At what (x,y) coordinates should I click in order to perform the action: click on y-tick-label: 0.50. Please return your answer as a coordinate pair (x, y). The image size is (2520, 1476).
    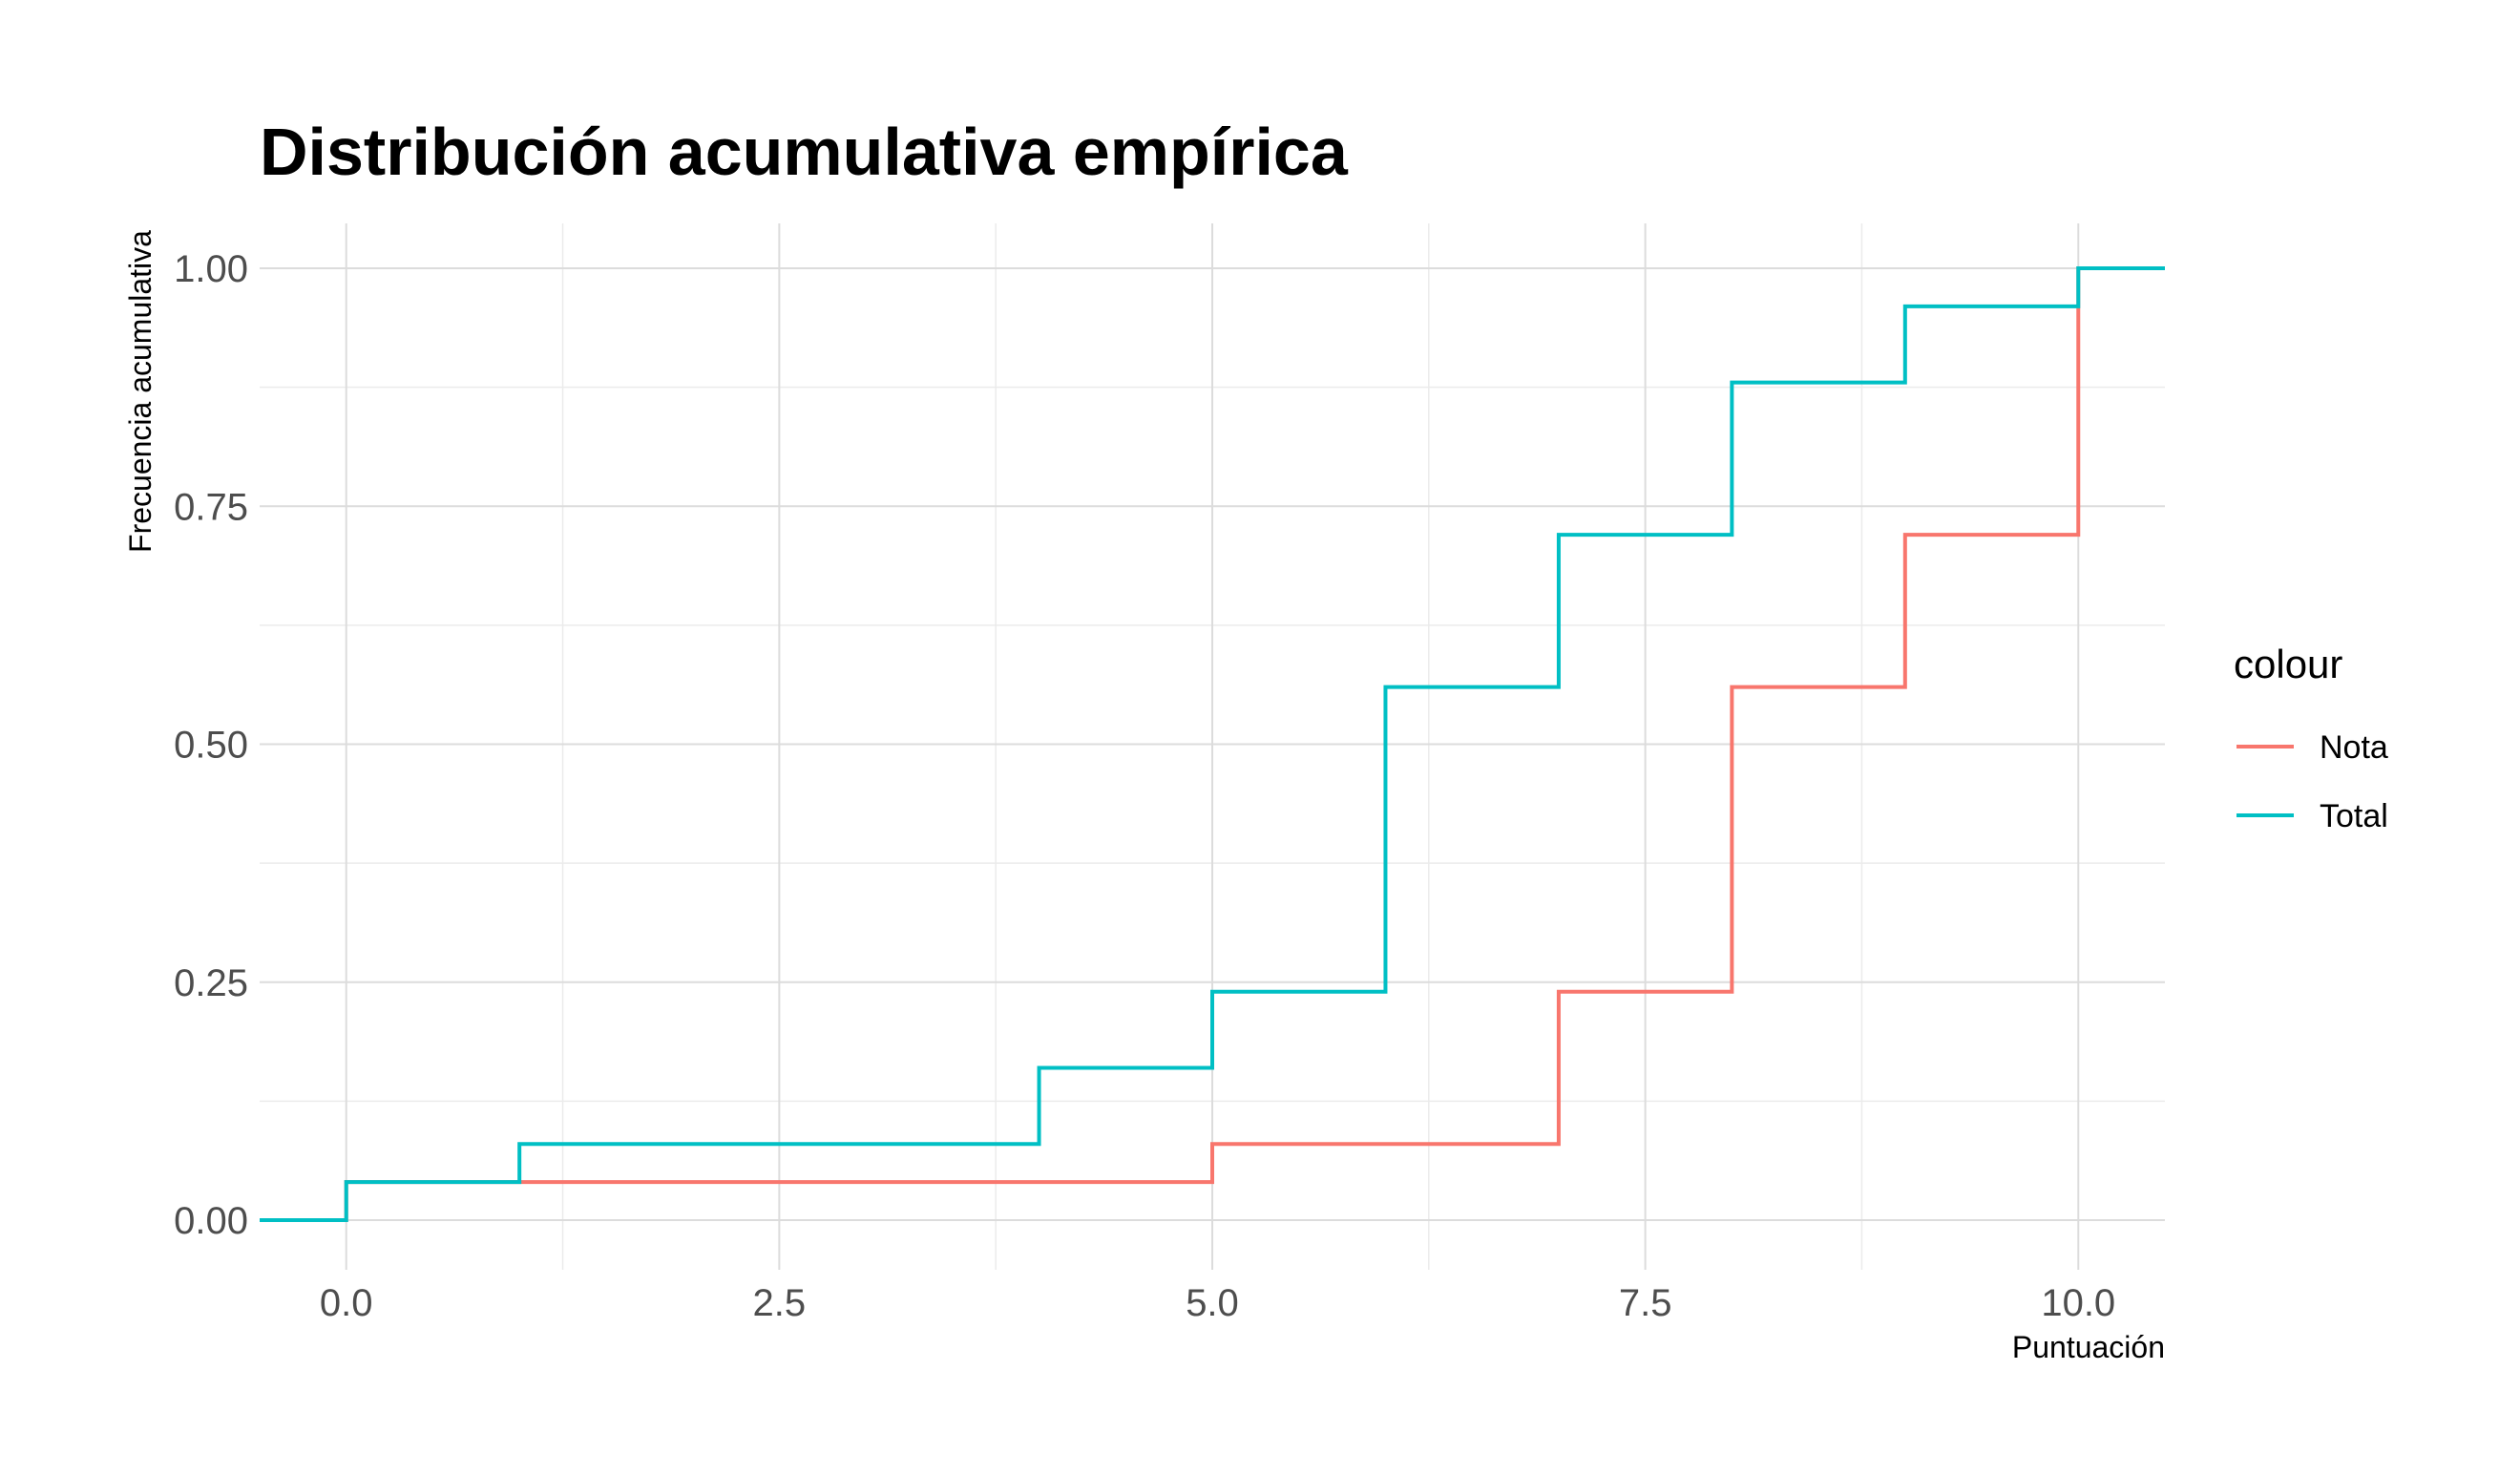
    Looking at the image, I should click on (211, 746).